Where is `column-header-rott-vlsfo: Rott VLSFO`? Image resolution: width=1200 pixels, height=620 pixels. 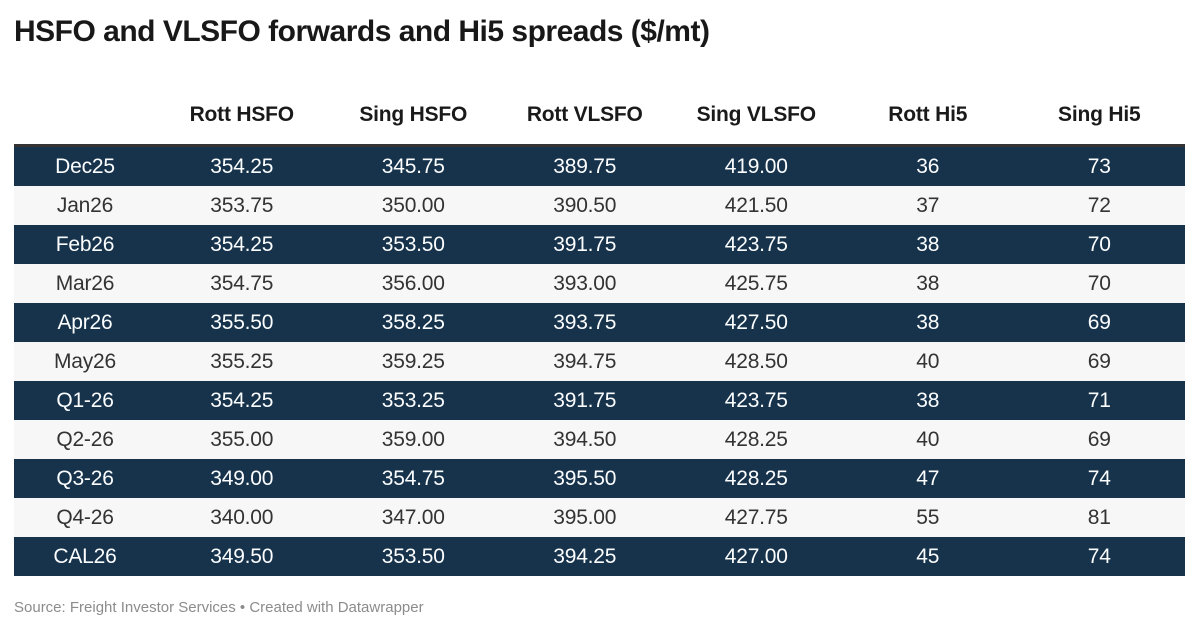
column-header-rott-vlsfo: Rott VLSFO is located at coordinates (585, 98).